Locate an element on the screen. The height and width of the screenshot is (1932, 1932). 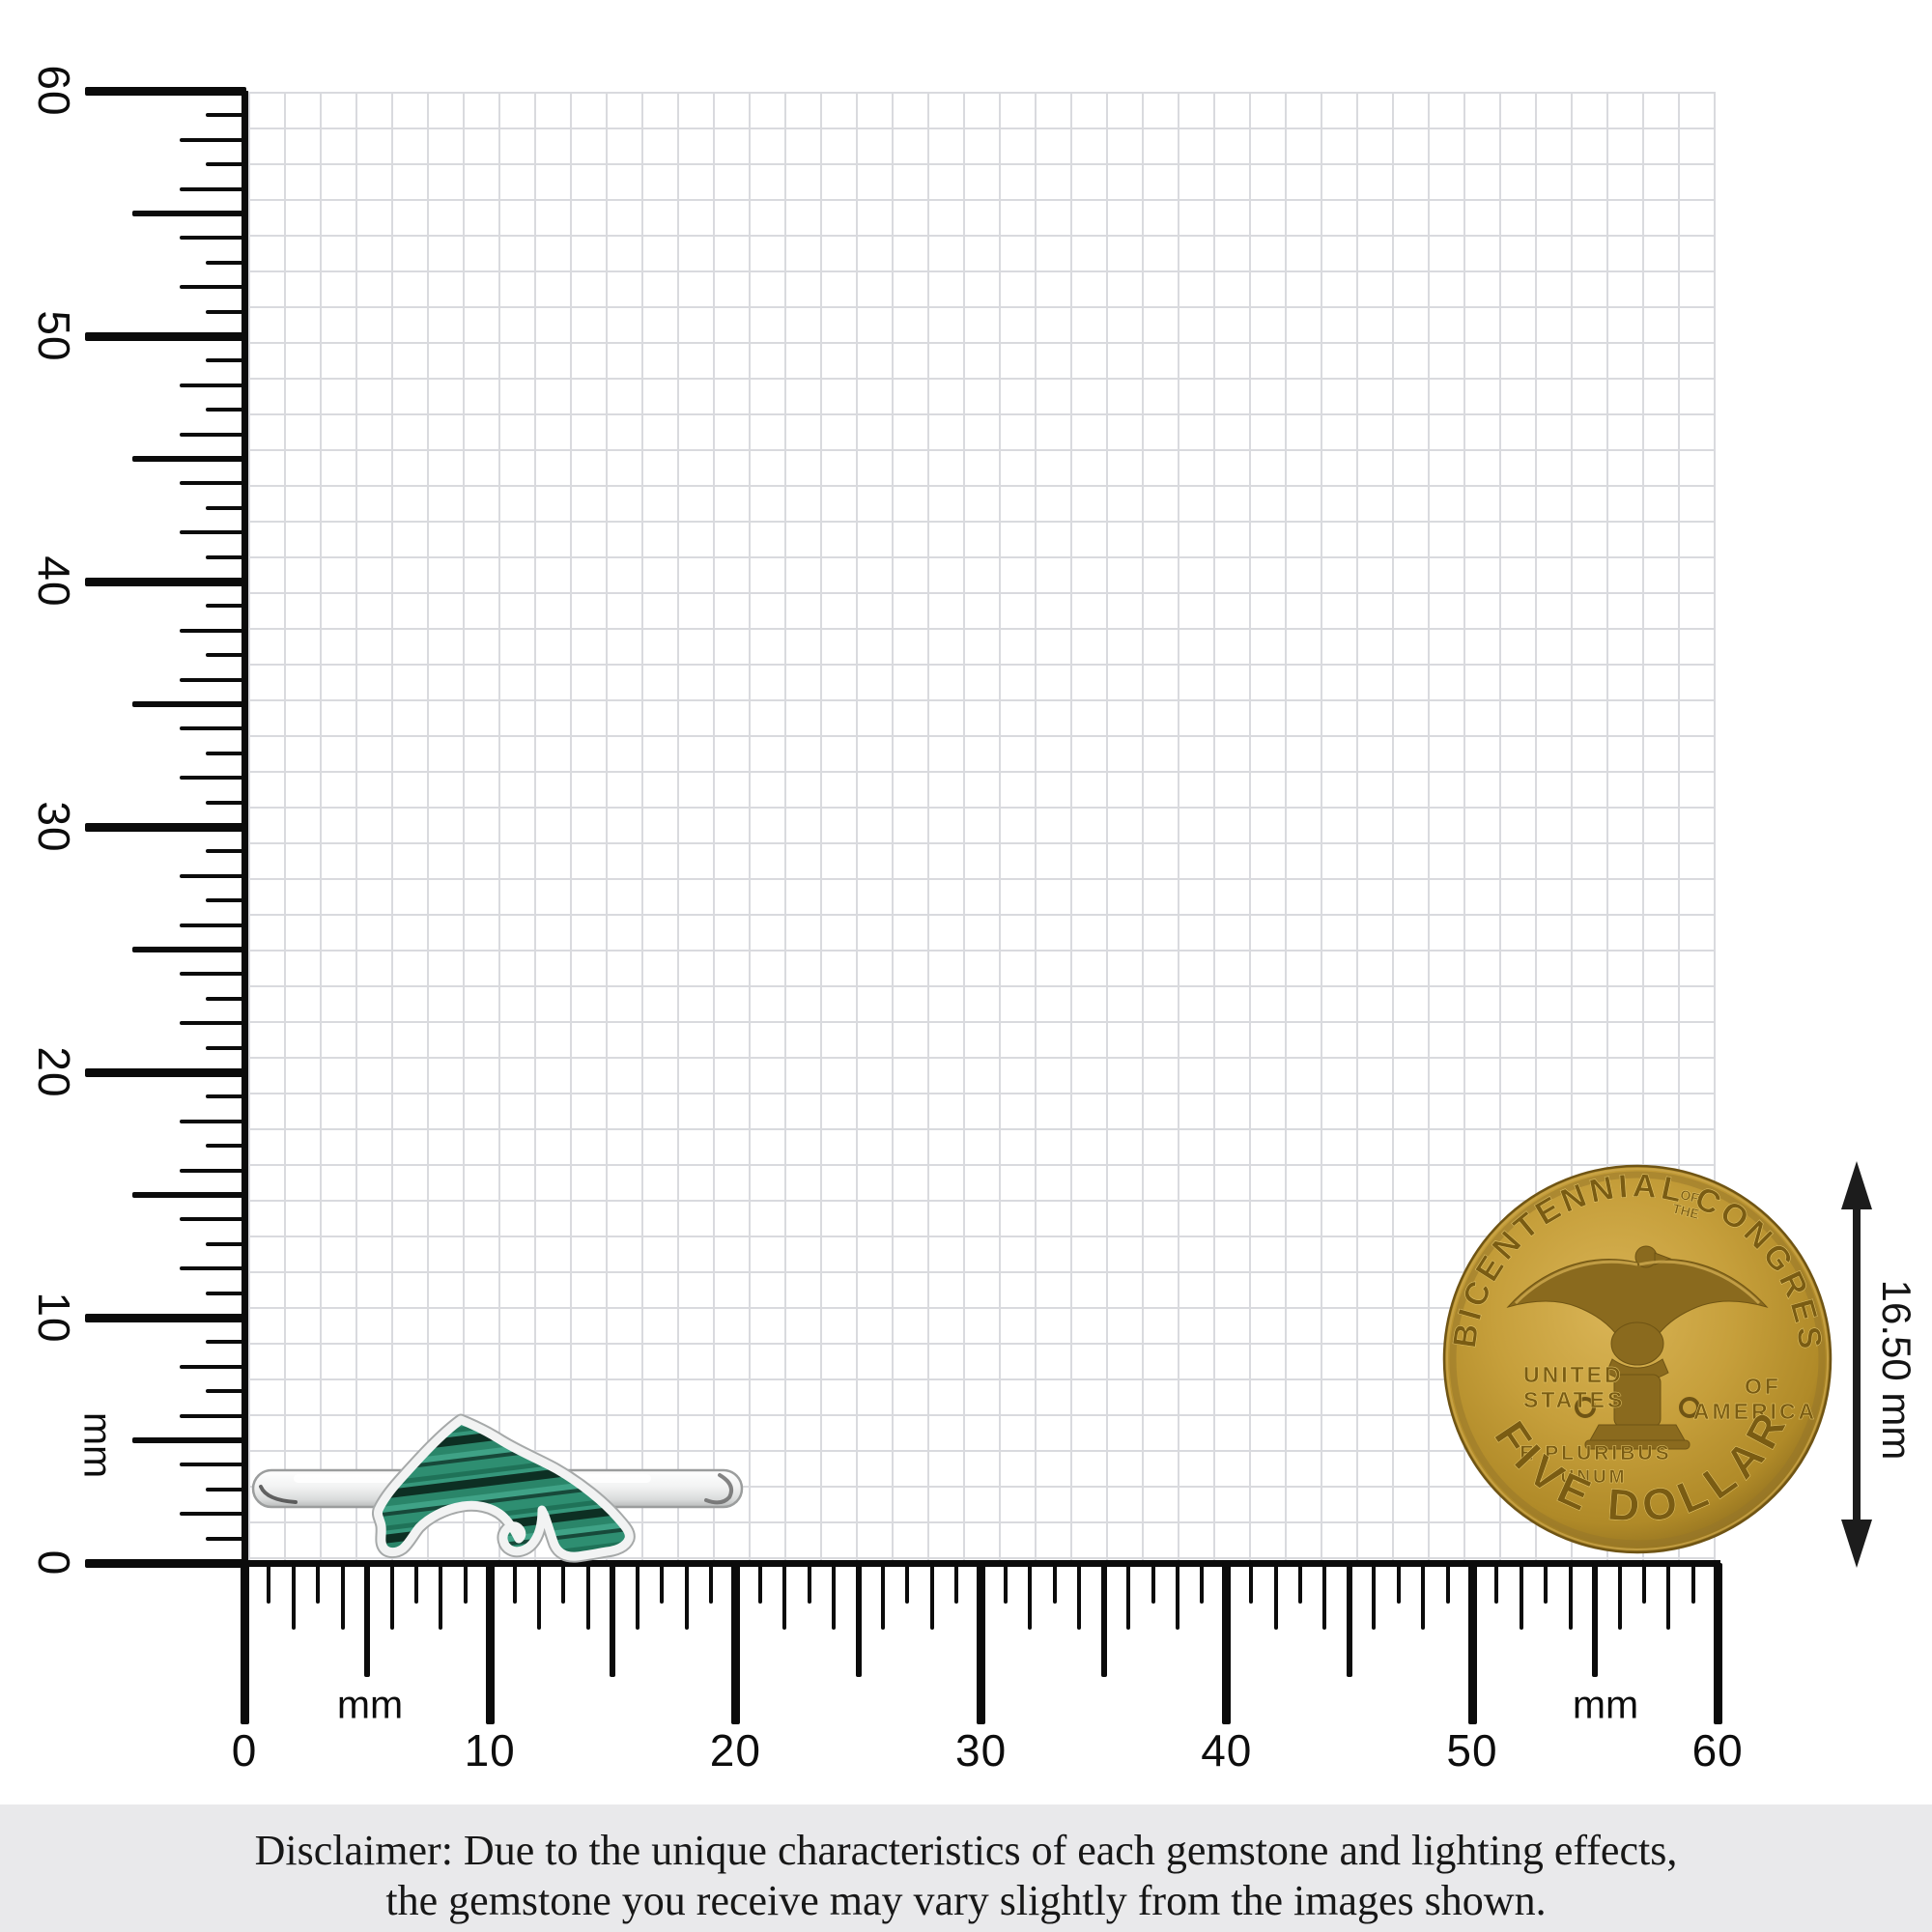
horizontal-ruler-label: 0 is located at coordinates (244, 1750).